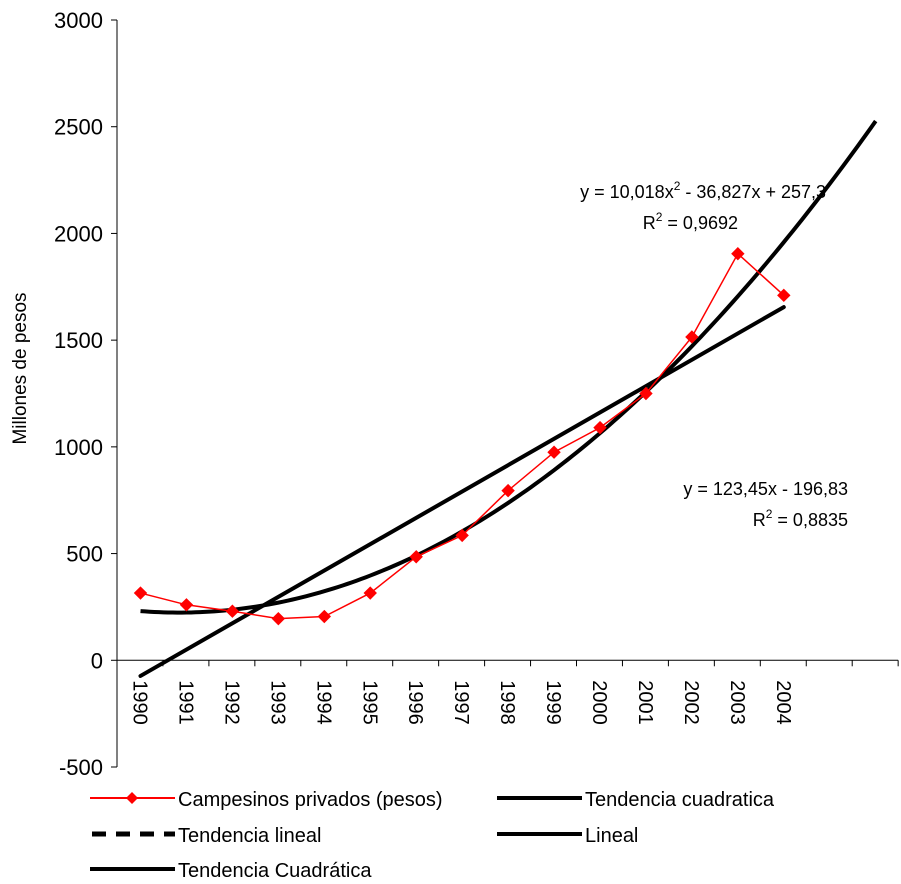 The image size is (901, 884). I want to click on x-tick-label: 1990, so click(140, 702).